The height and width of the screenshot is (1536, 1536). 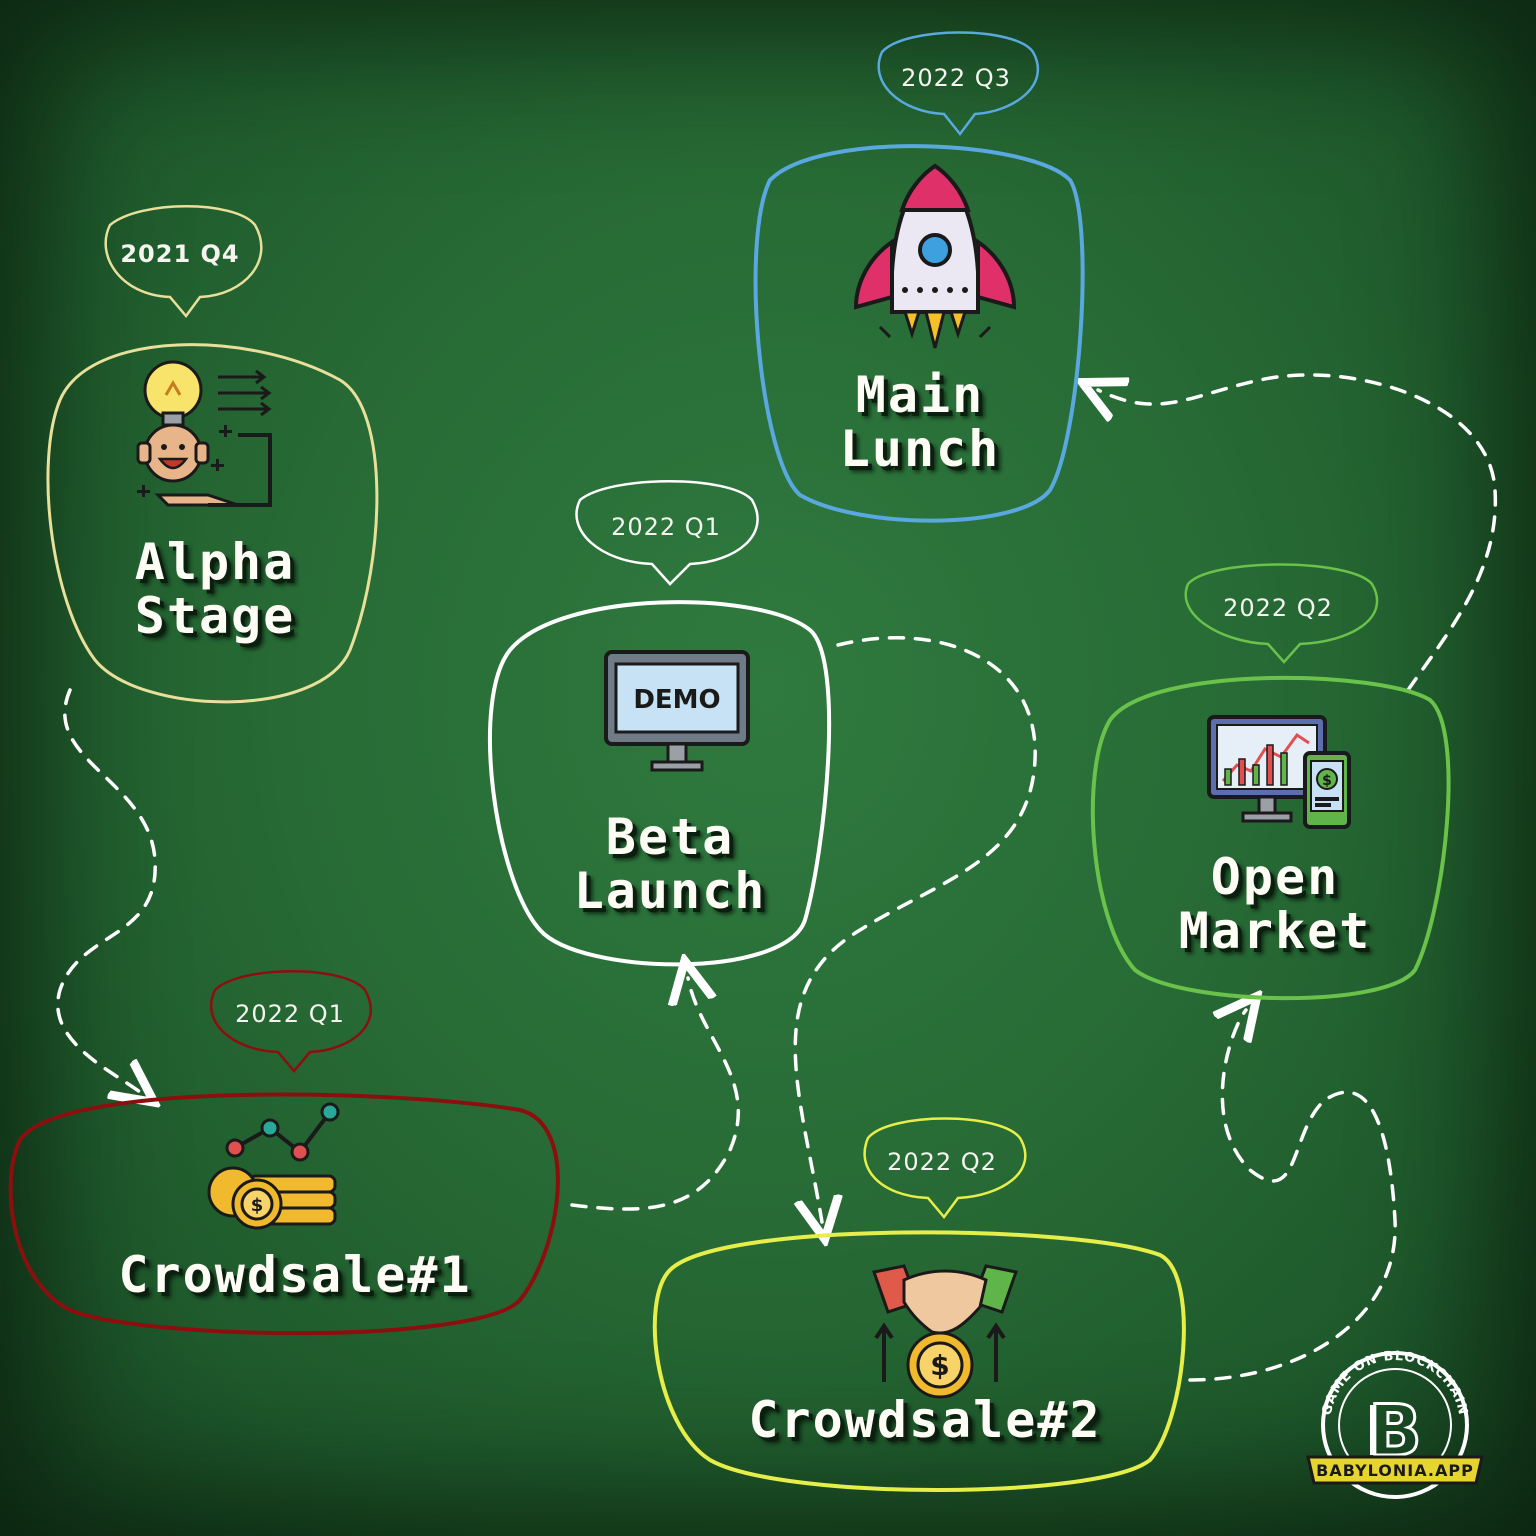 I want to click on connector-crowdsale1-to-beta, so click(x=655, y=1094).